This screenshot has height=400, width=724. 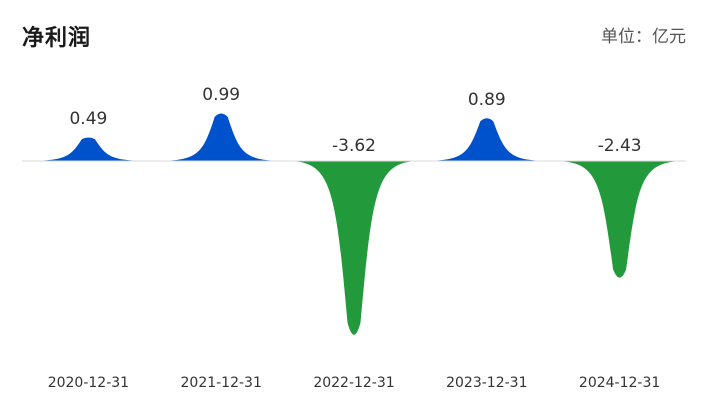 What do you see at coordinates (88, 383) in the screenshot?
I see `x-tick-label: 2020-12-31` at bounding box center [88, 383].